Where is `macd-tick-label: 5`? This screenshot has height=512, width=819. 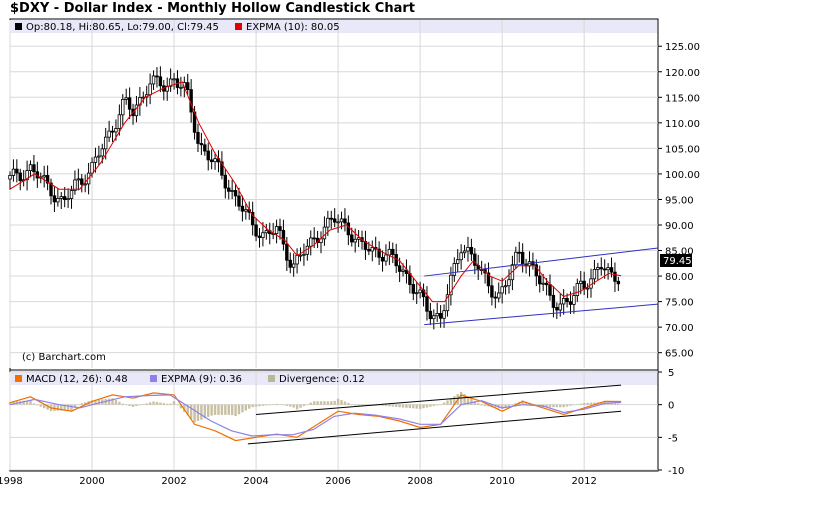 macd-tick-label: 5 is located at coordinates (671, 373).